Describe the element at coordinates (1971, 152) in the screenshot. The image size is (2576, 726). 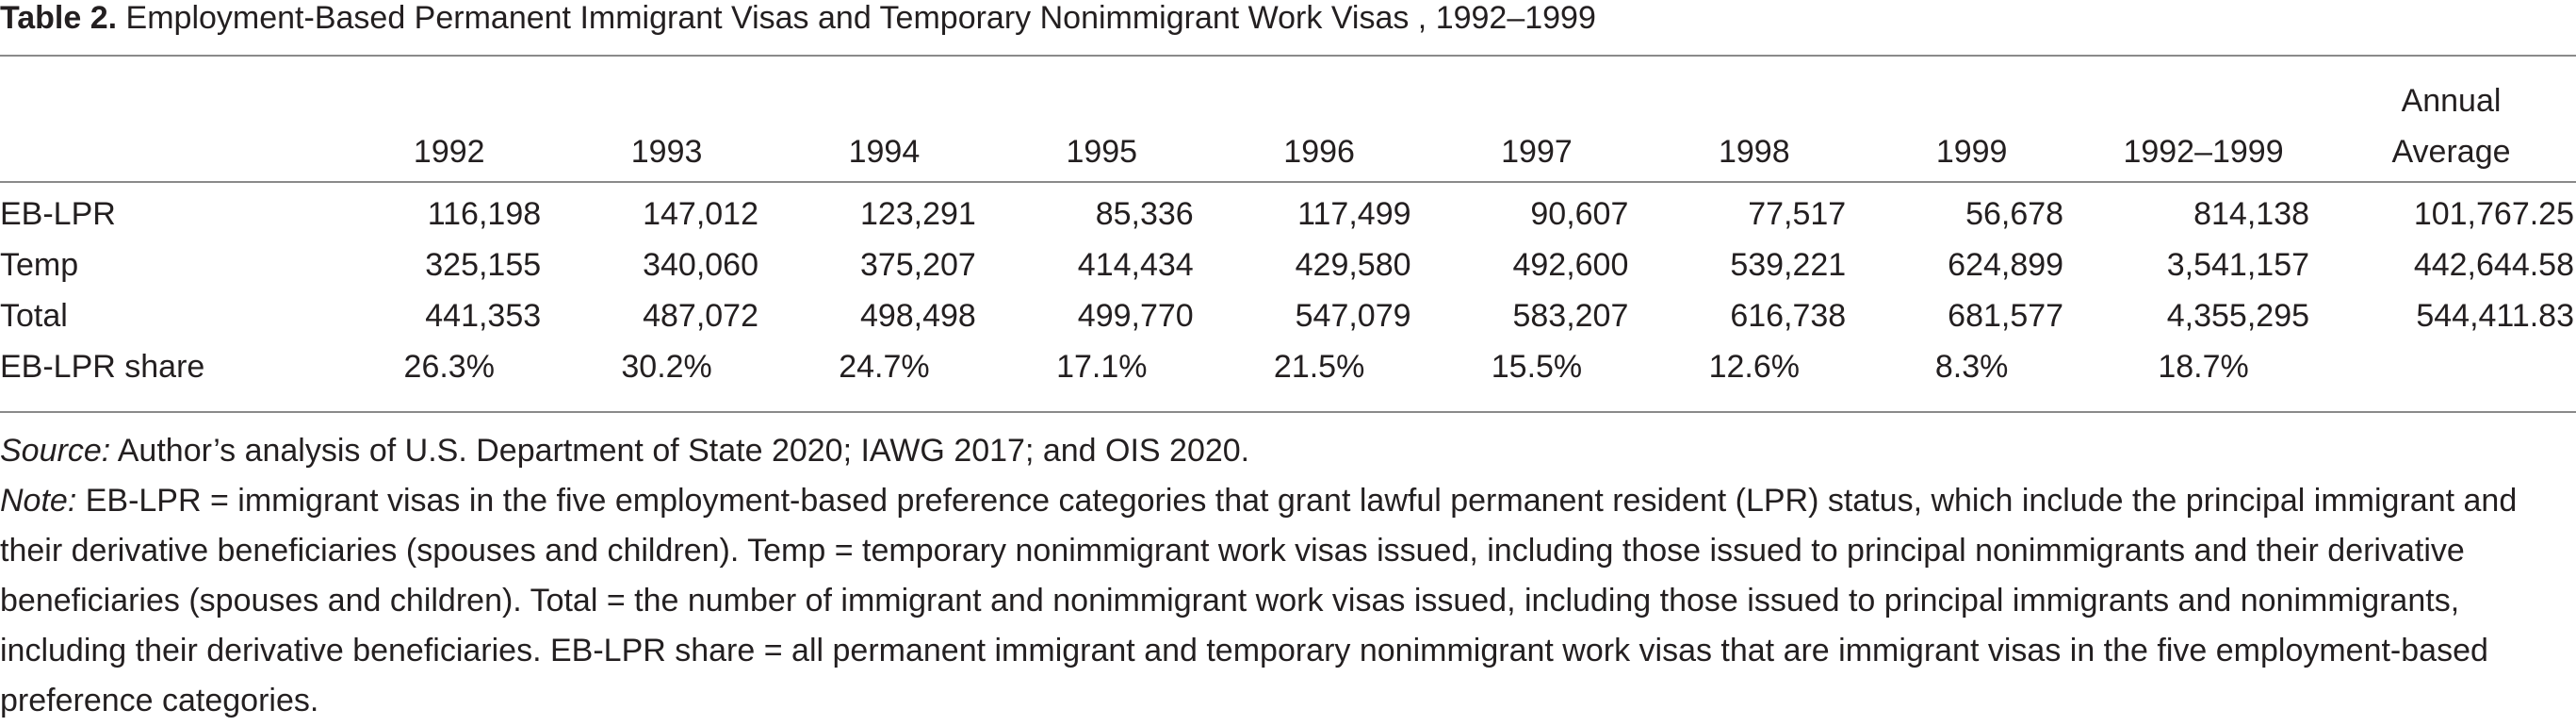
I see `column-header-1999: 1999` at that location.